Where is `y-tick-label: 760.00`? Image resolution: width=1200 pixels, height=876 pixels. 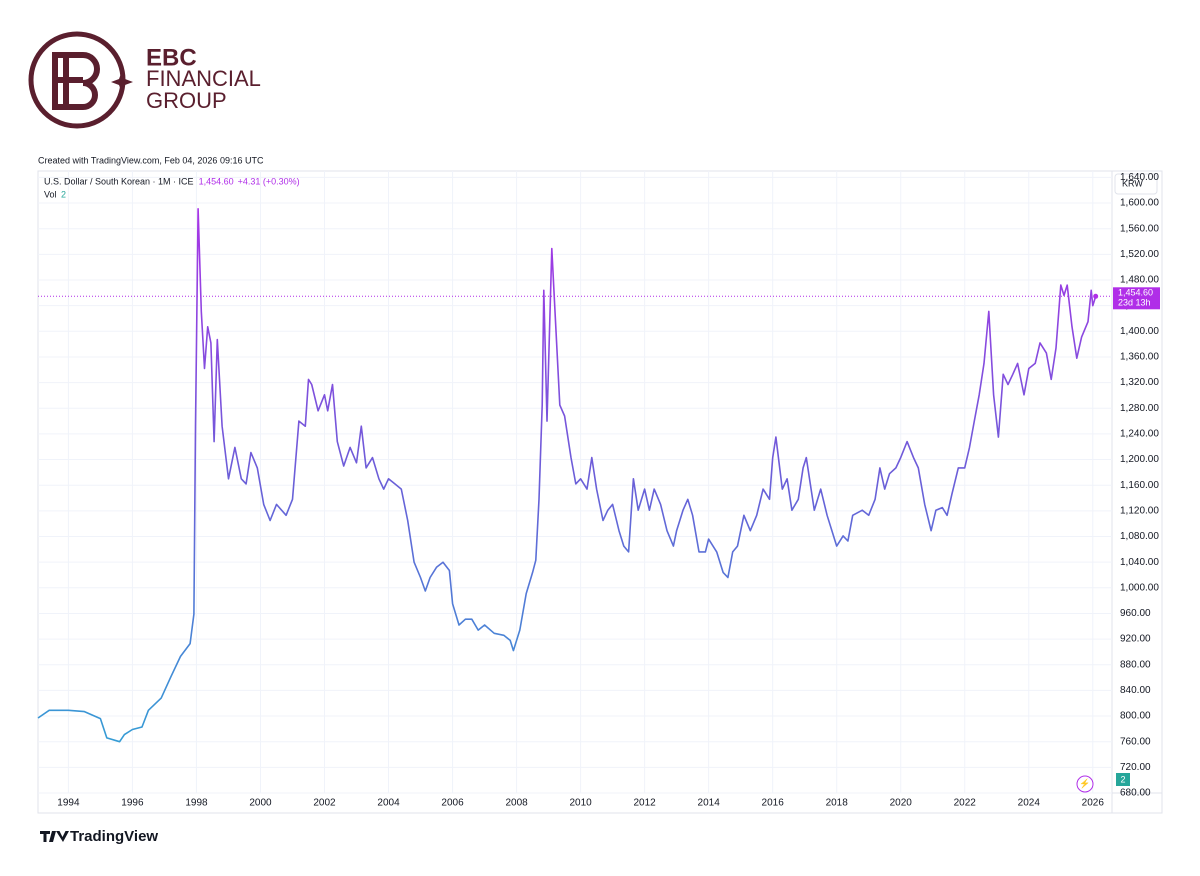
y-tick-label: 760.00 is located at coordinates (1135, 741).